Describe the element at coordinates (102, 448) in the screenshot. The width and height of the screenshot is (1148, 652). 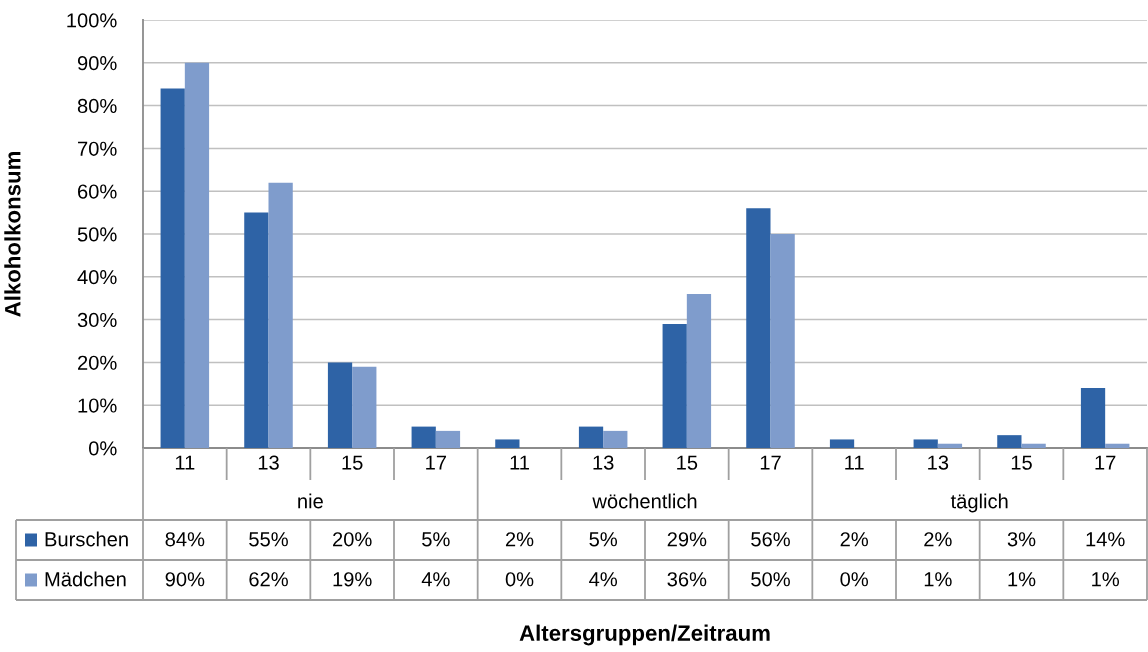
I see `y-tick-label: 0%` at that location.